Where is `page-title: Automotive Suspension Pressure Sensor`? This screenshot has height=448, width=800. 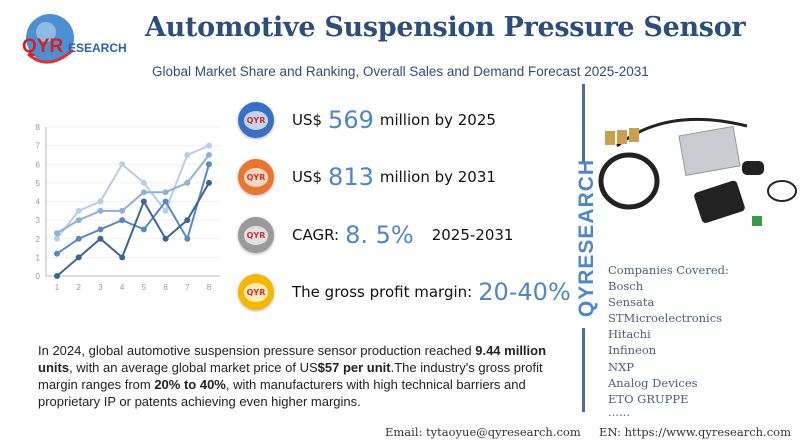 page-title: Automotive Suspension Pressure Sensor is located at coordinates (445, 27).